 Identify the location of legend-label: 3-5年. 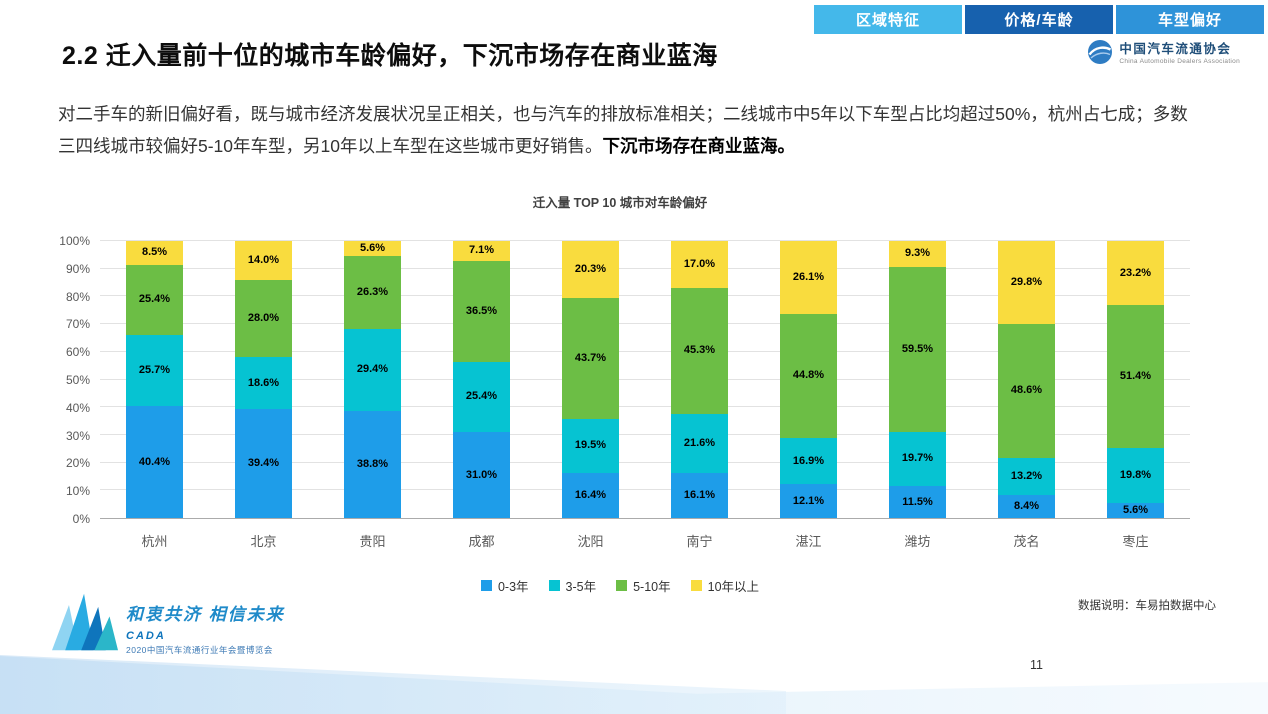
(581, 587).